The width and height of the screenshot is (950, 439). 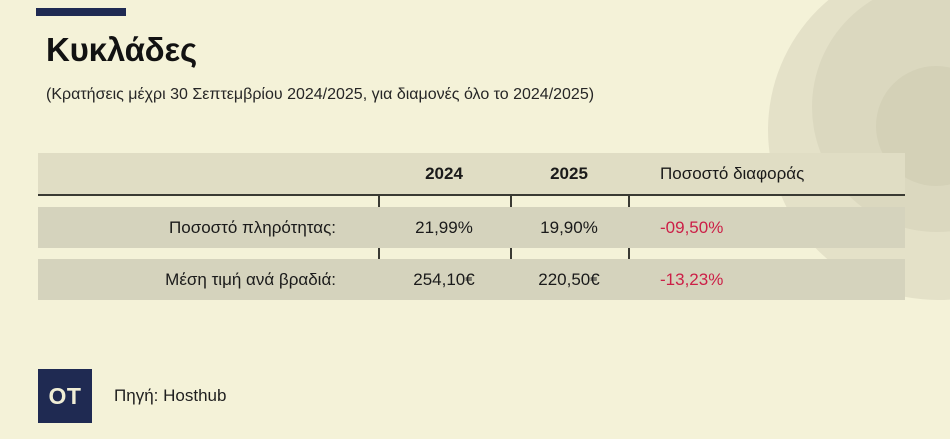 I want to click on brand-logo-text: OT, so click(x=65, y=395).